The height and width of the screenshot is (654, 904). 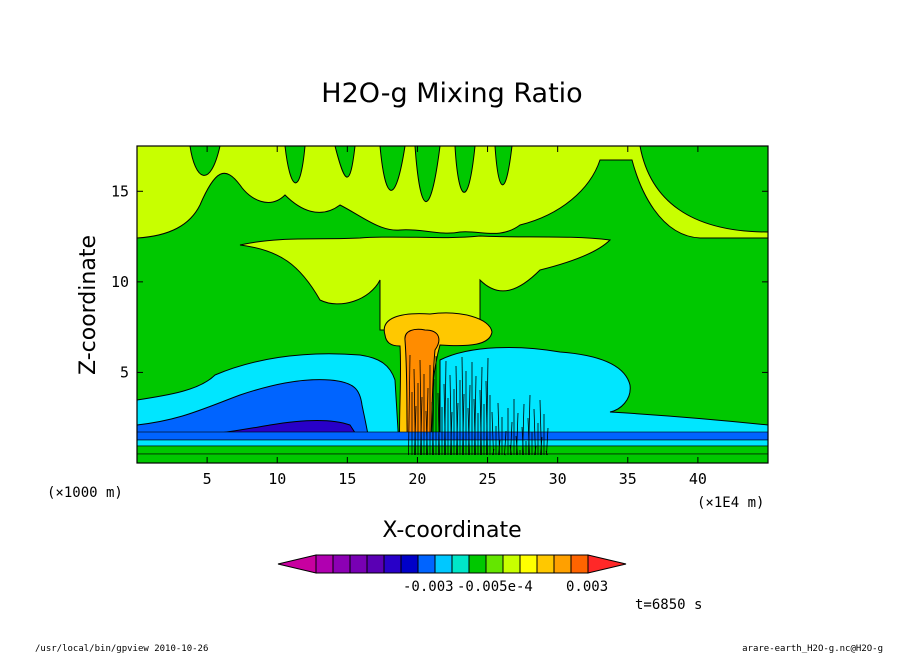 I want to click on x-tick-label: 30, so click(x=558, y=479).